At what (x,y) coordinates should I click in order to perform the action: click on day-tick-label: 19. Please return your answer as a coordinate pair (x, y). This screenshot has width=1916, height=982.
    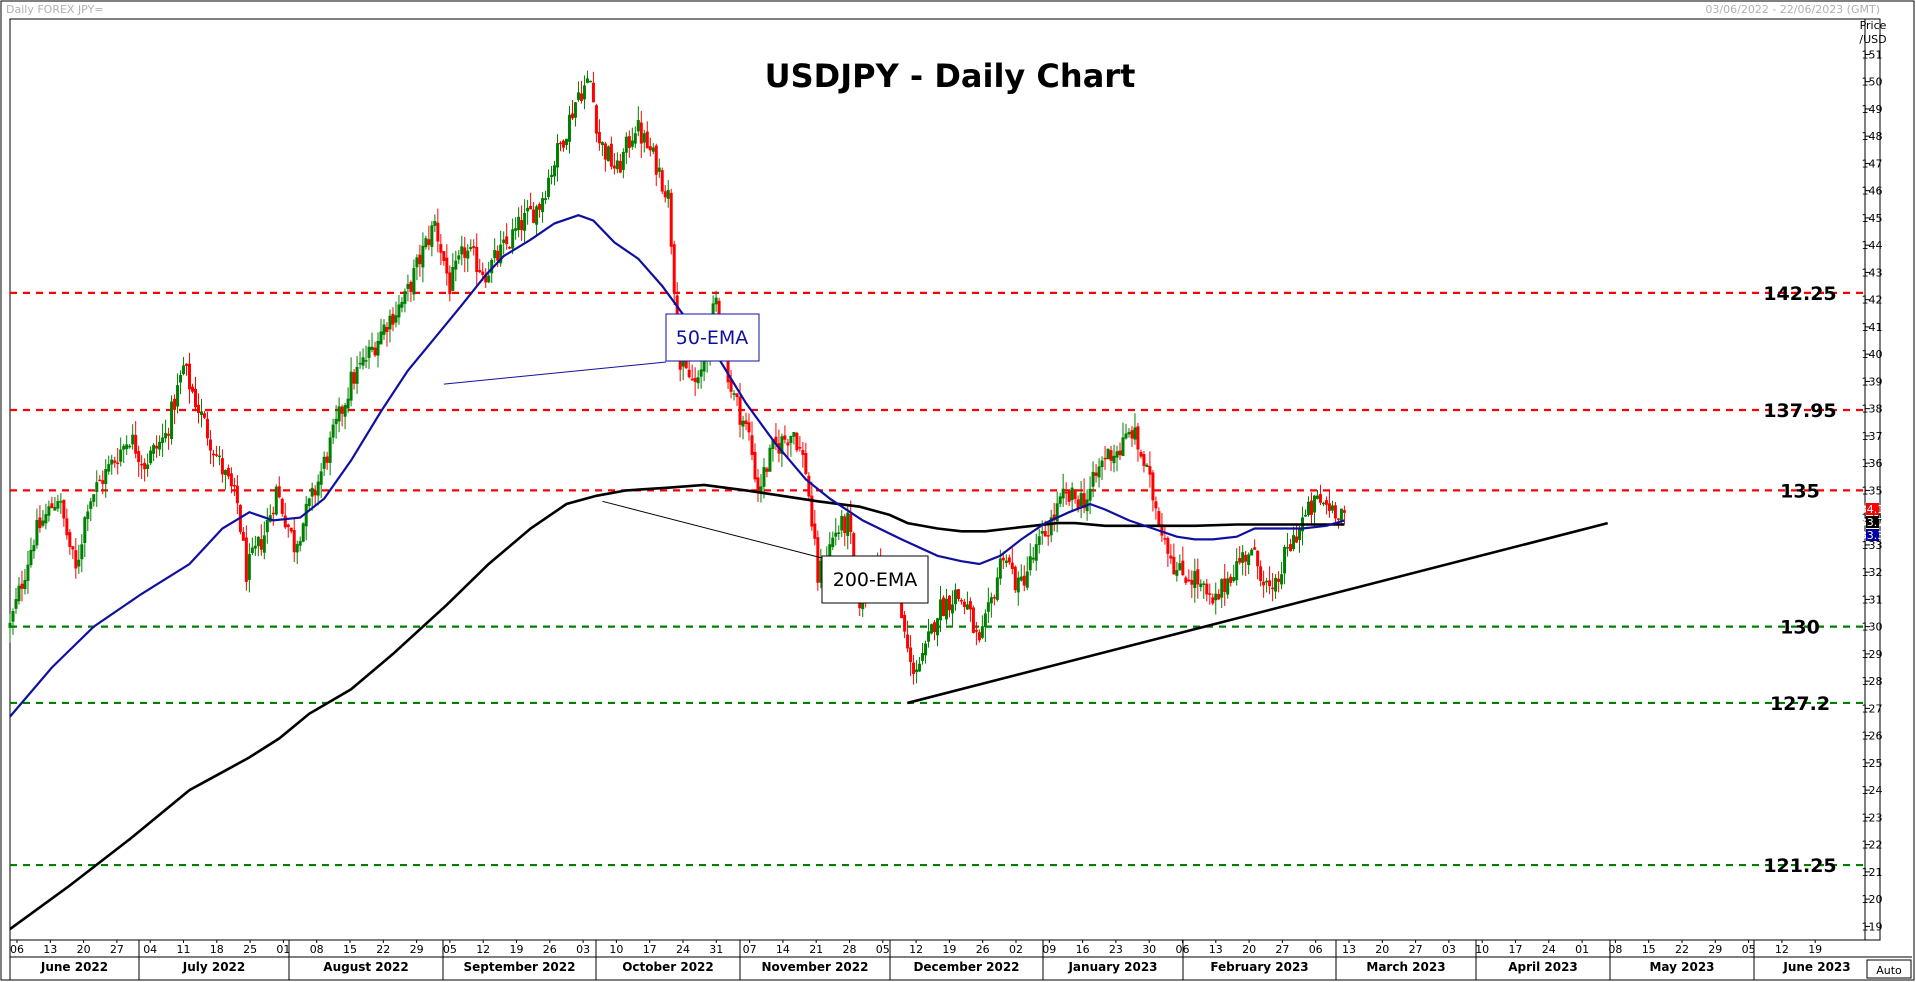
    Looking at the image, I should click on (517, 949).